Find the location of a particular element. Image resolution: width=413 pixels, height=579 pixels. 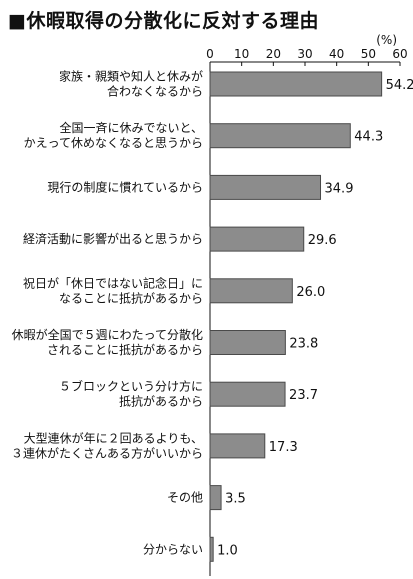

category-label: 抵抗があるから is located at coordinates (161, 401).